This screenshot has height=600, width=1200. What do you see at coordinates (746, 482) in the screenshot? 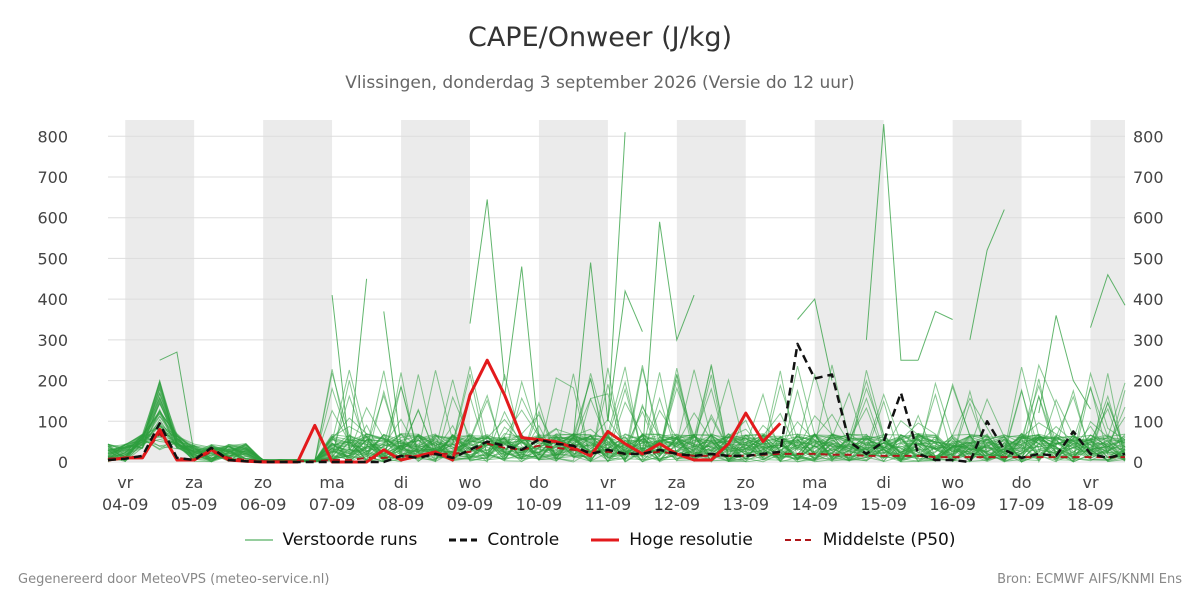
I see `x-tick-day-13-09: zo` at bounding box center [746, 482].